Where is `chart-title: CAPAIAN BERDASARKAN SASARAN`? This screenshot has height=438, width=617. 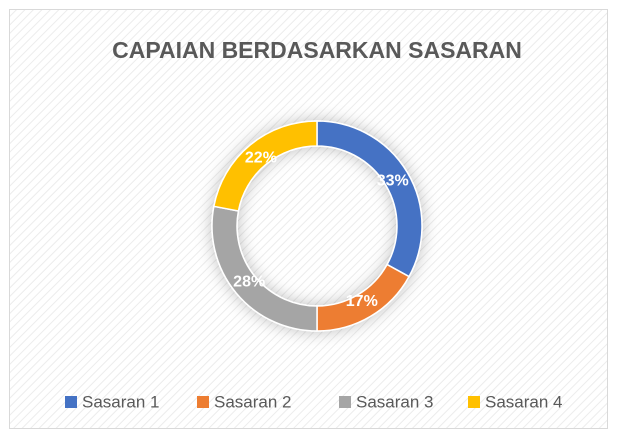
chart-title: CAPAIAN BERDASARKAN SASARAN is located at coordinates (317, 50).